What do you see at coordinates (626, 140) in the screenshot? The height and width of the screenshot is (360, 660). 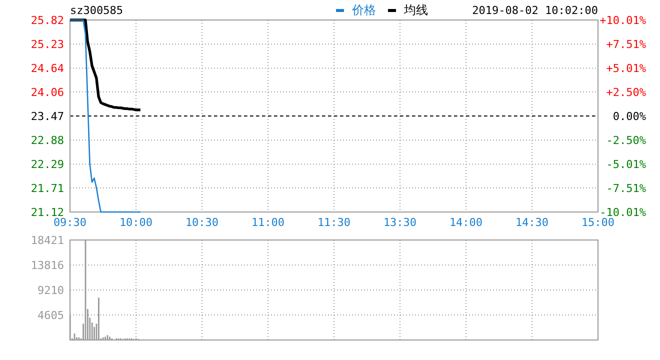 I see `y2-tick-label: -2.50%` at bounding box center [626, 140].